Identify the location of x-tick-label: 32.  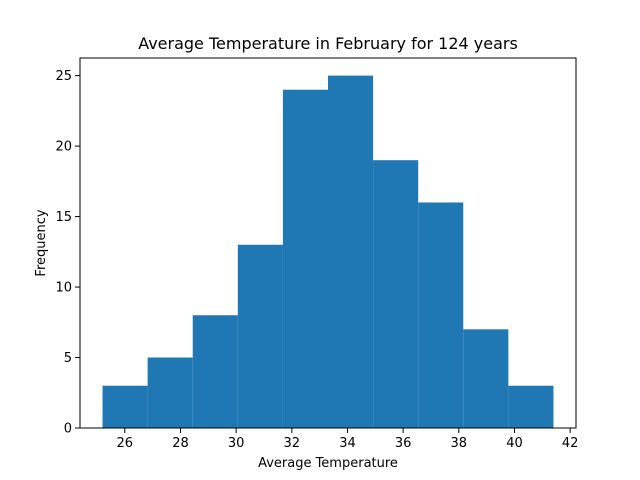
(292, 443).